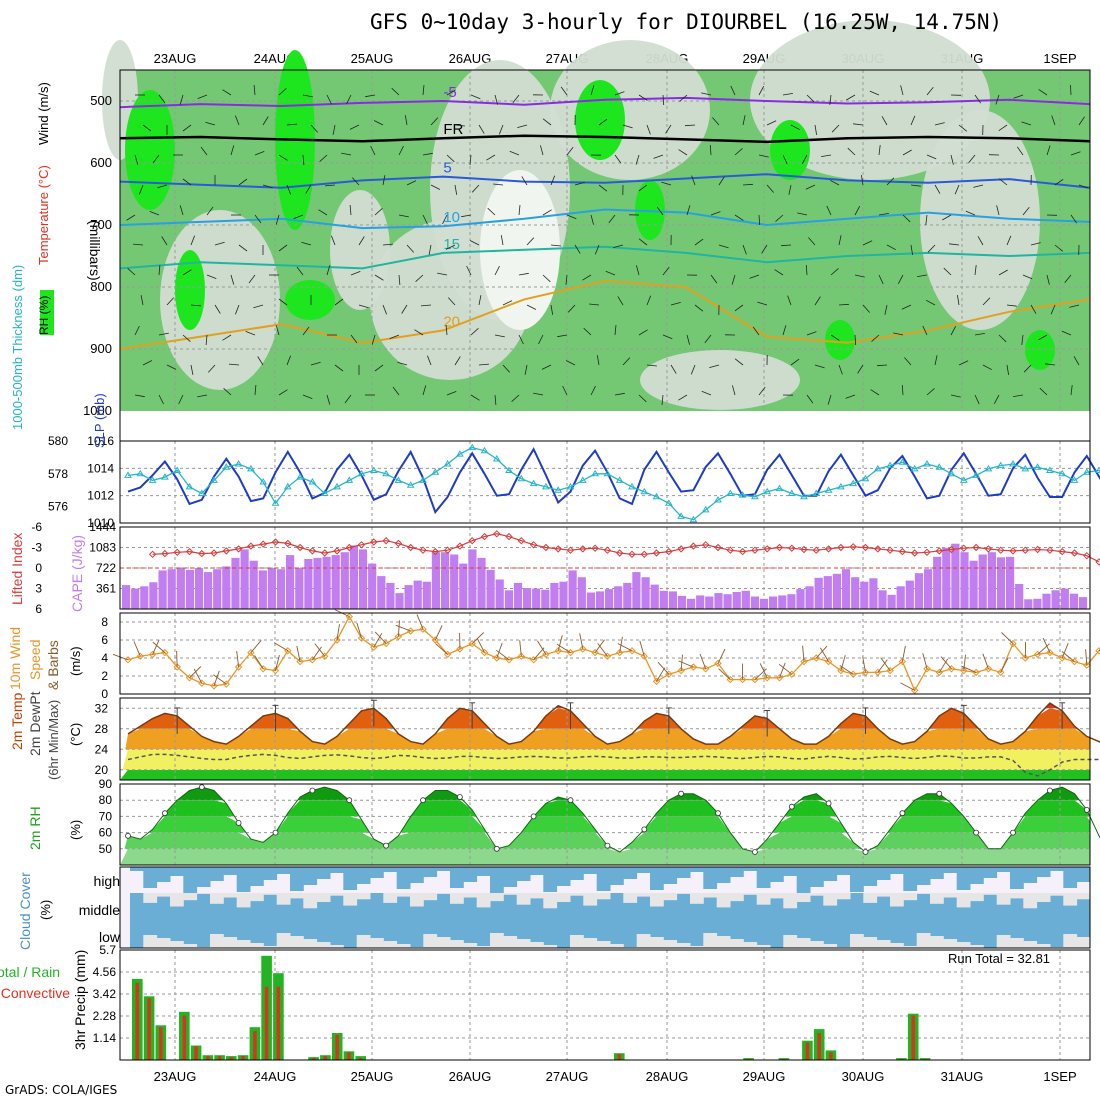  Describe the element at coordinates (99, 420) in the screenshot. I see `slp-ylabel: SLP (mb)` at that location.